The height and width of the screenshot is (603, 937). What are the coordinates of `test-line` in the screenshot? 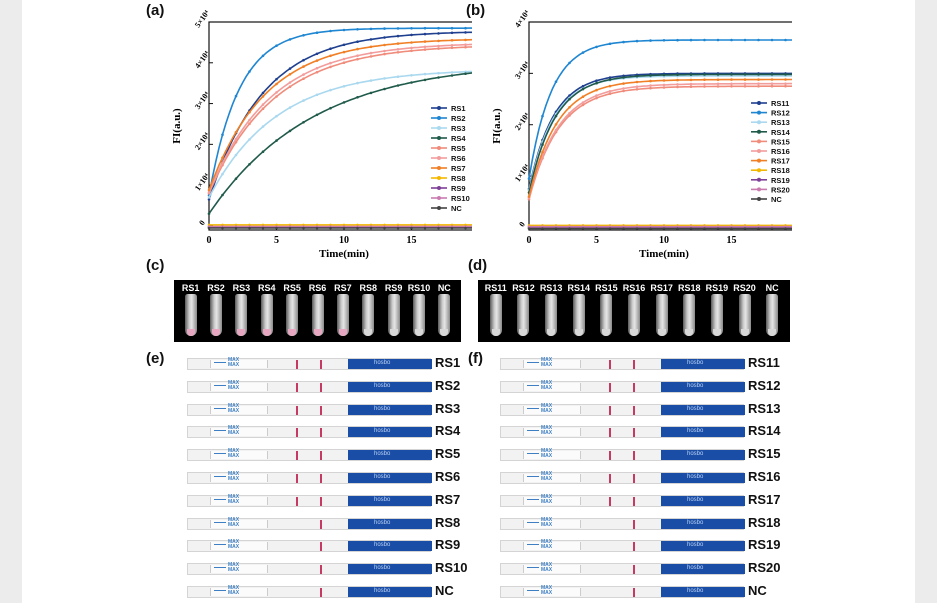 It's located at (297, 364).